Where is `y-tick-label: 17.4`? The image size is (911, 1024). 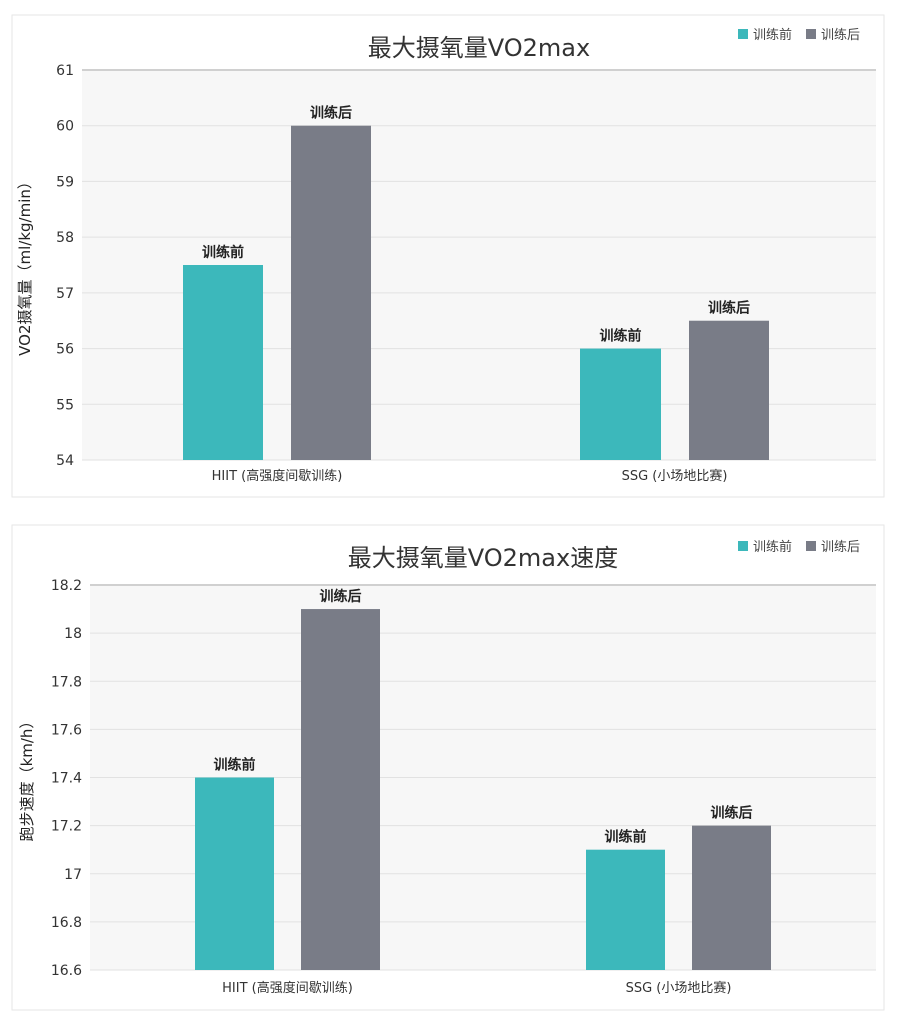 y-tick-label: 17.4 is located at coordinates (66, 779).